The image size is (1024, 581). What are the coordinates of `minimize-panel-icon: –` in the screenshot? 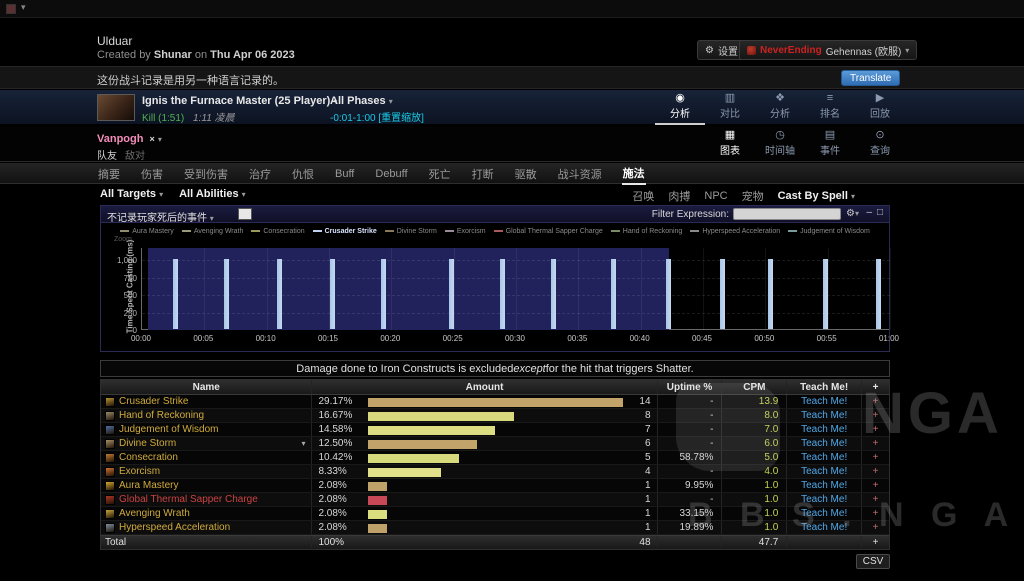 It's located at (869, 212).